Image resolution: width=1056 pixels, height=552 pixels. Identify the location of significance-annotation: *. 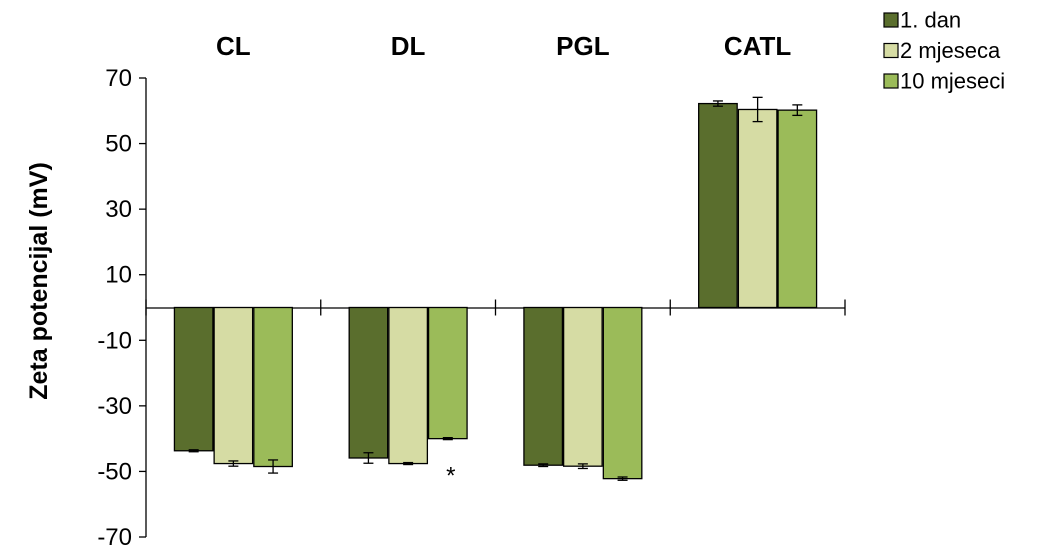
(450, 476).